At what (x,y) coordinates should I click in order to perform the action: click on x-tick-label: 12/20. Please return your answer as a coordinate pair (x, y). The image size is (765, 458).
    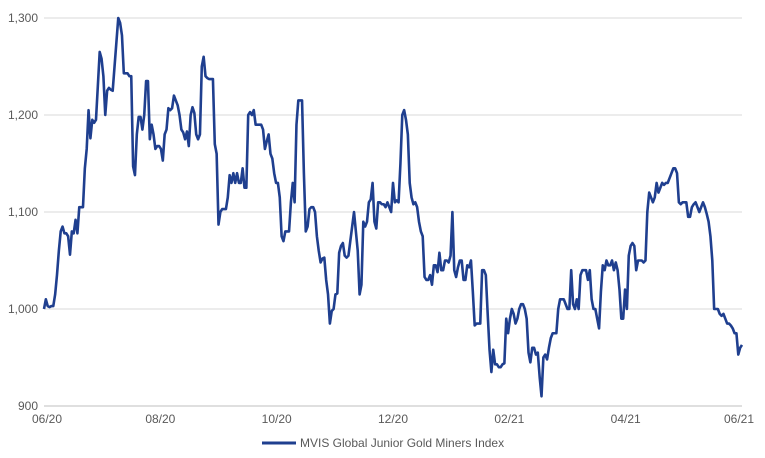
    Looking at the image, I should click on (393, 419).